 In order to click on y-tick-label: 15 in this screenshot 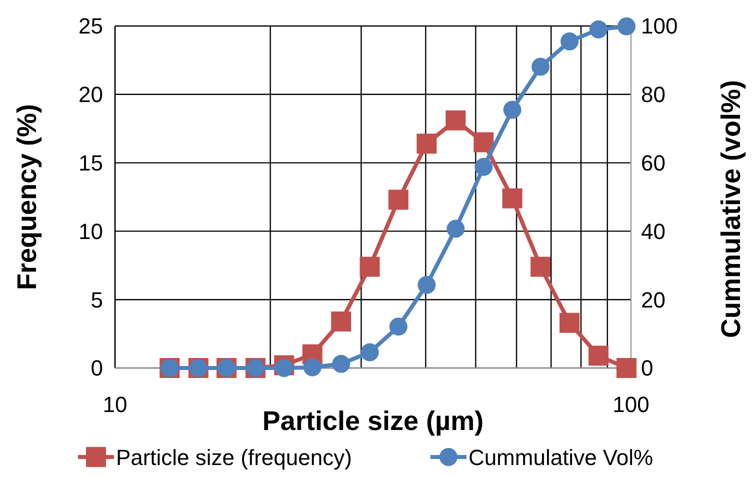, I will do `click(90, 163)`.